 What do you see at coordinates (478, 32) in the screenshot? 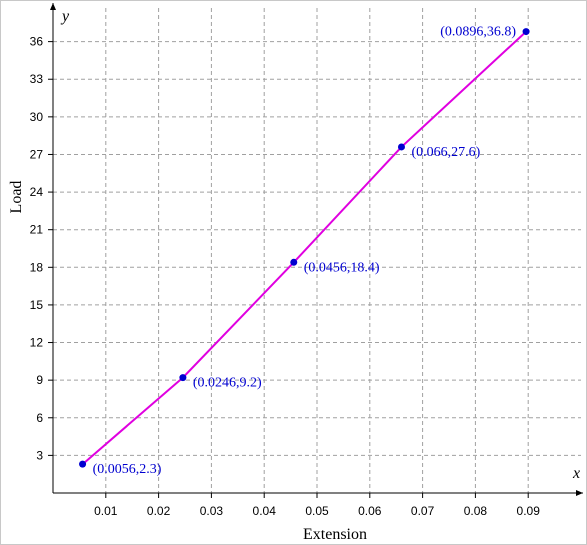
I see `data-label: (0.0896,36.8)` at bounding box center [478, 32].